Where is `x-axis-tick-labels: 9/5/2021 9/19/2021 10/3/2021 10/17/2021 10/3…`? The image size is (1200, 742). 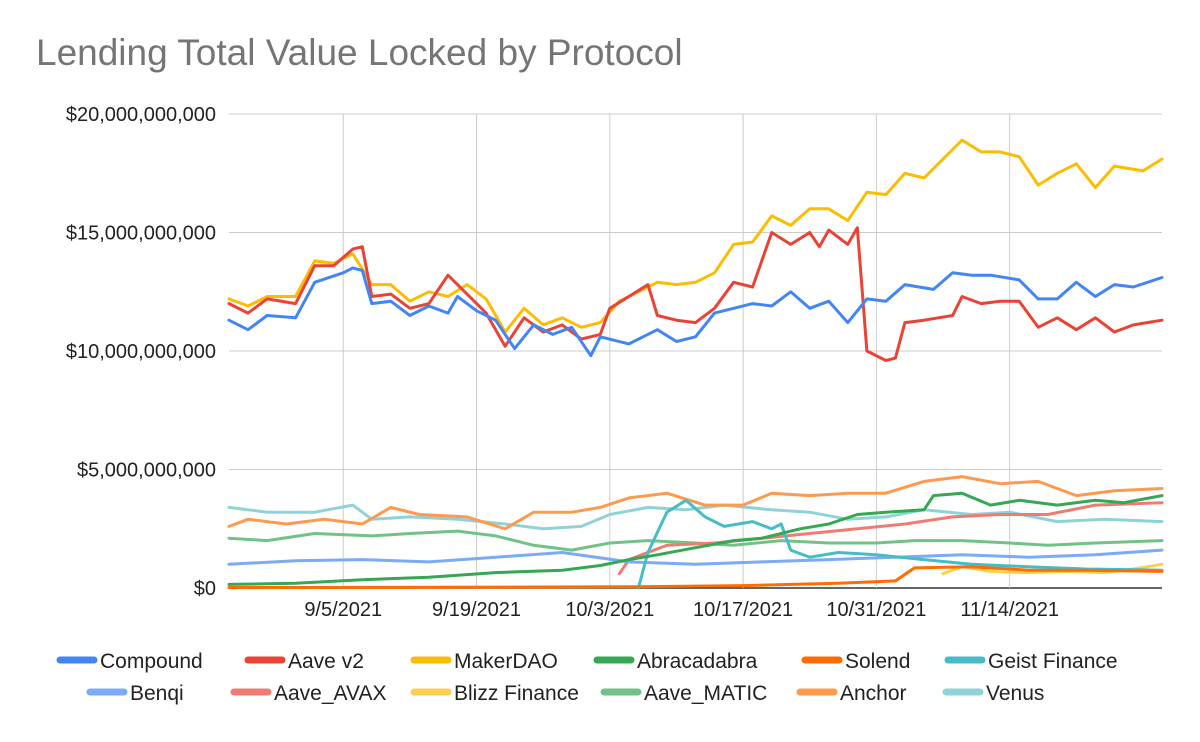
x-axis-tick-labels: 9/5/2021 9/19/2021 10/3/2021 10/17/2021 10/3… is located at coordinates (681, 610).